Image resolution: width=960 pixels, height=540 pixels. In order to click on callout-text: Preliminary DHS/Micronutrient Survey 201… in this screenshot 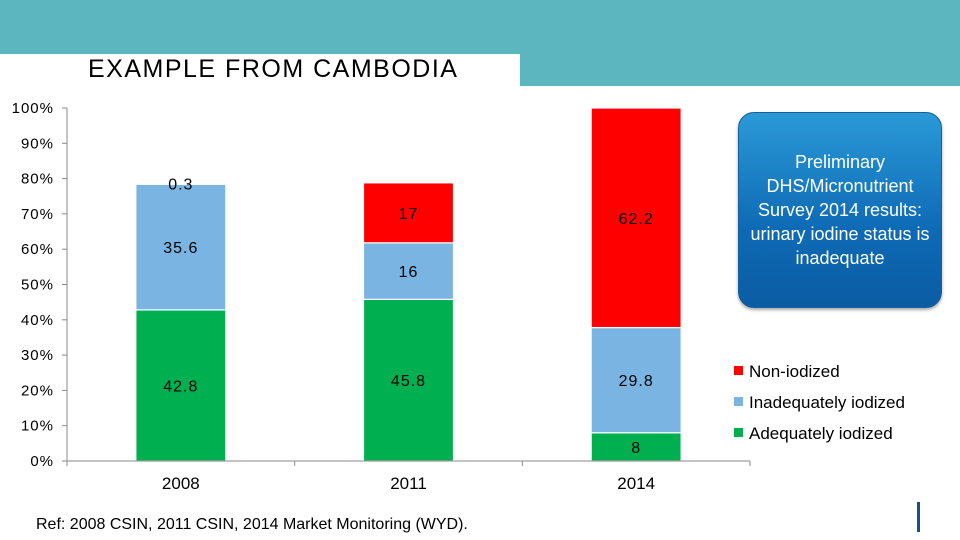, I will do `click(840, 210)`.